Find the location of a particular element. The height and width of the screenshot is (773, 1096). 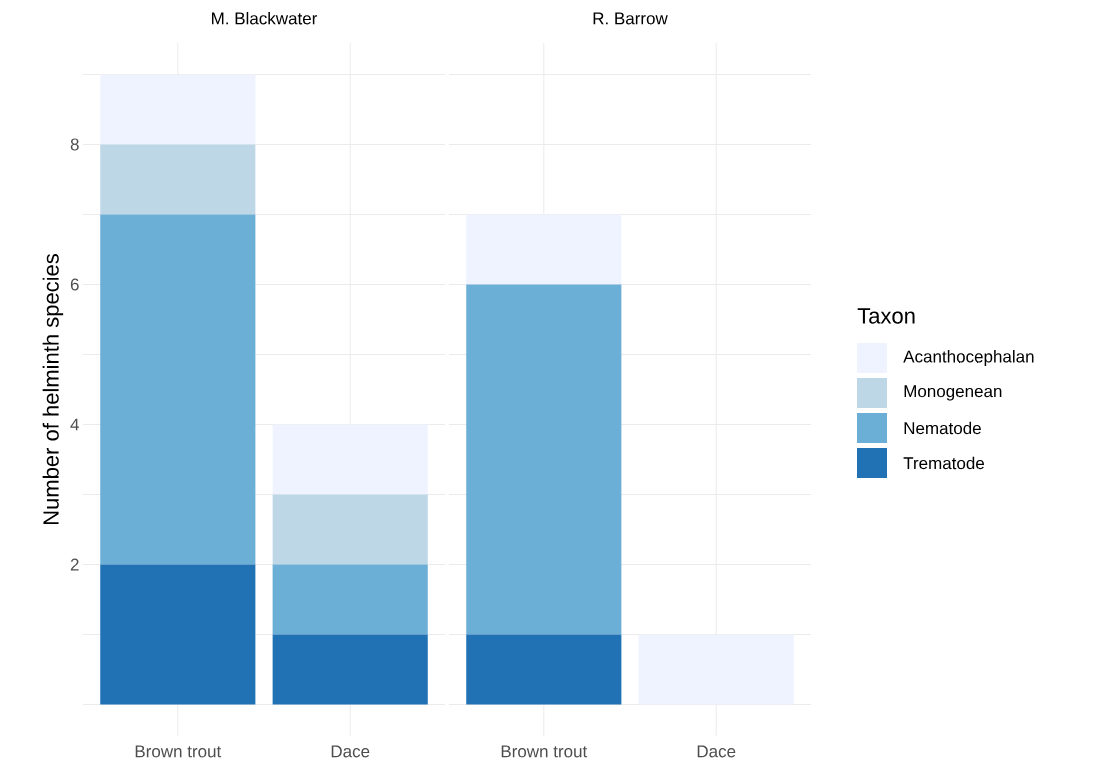

chart-title: M. Blackwater is located at coordinates (265, 18).